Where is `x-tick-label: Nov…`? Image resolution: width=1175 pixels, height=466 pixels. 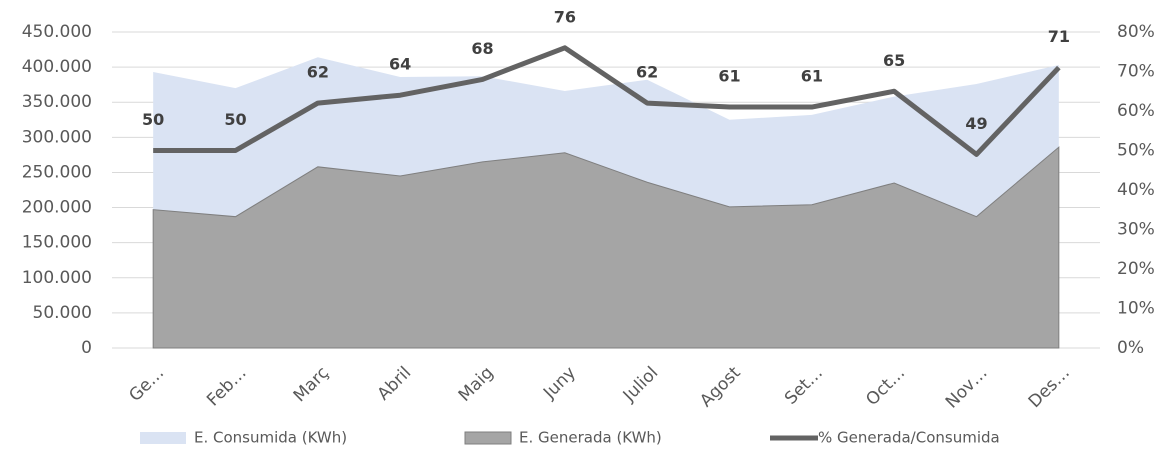
x-tick-label: Nov… is located at coordinates (967, 388).